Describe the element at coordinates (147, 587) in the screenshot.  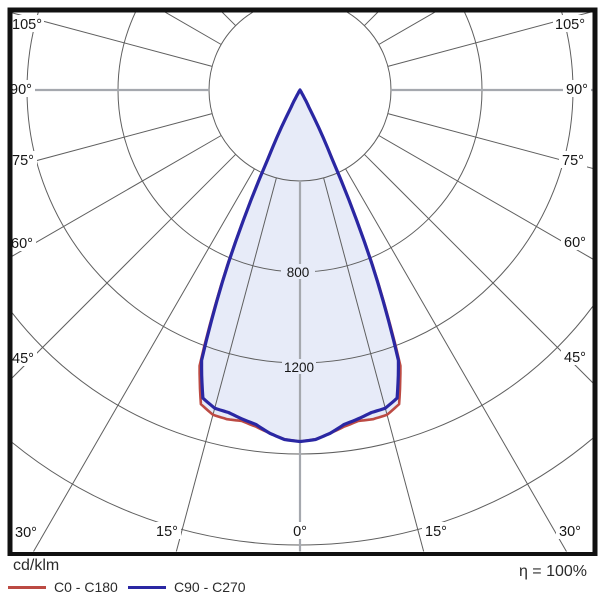
I see `c90-c270-line-swatch` at that location.